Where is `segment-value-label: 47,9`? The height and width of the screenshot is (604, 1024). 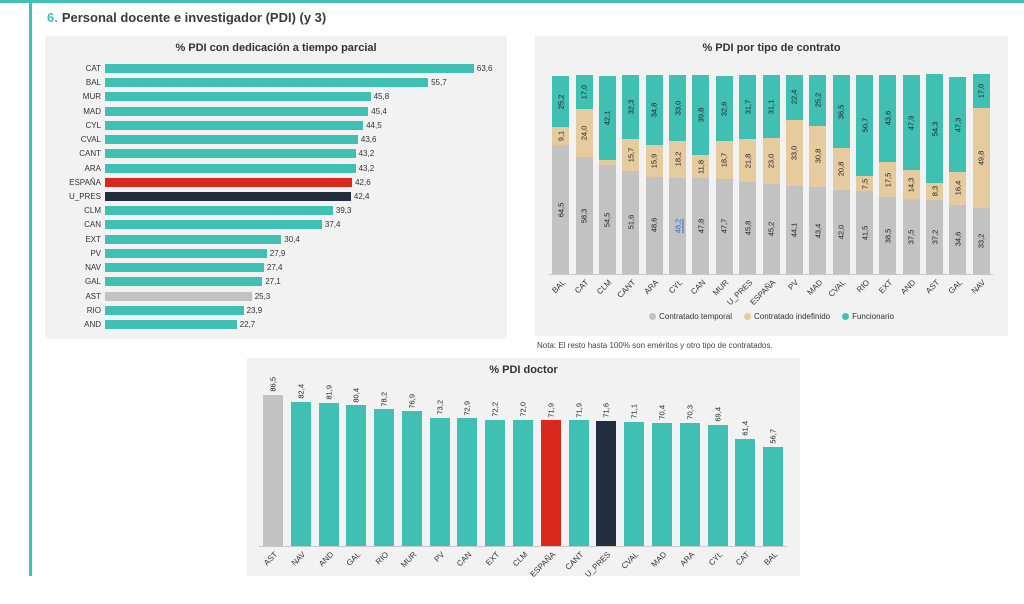 segment-value-label: 47,9 is located at coordinates (911, 122).